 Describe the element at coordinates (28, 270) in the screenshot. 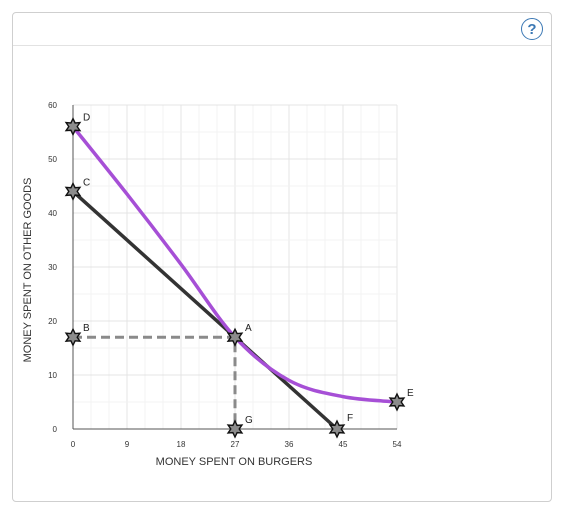

I see `y-axis-title: MONEY SPENT ON OTHER GOODS` at that location.